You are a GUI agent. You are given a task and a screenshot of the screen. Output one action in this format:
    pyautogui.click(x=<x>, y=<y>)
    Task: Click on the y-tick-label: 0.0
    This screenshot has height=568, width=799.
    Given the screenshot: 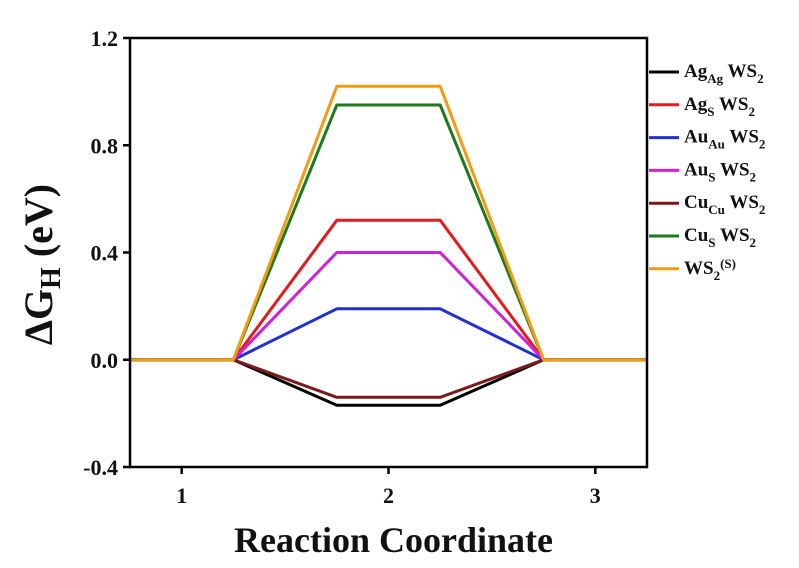 What is the action you would take?
    pyautogui.click(x=105, y=360)
    